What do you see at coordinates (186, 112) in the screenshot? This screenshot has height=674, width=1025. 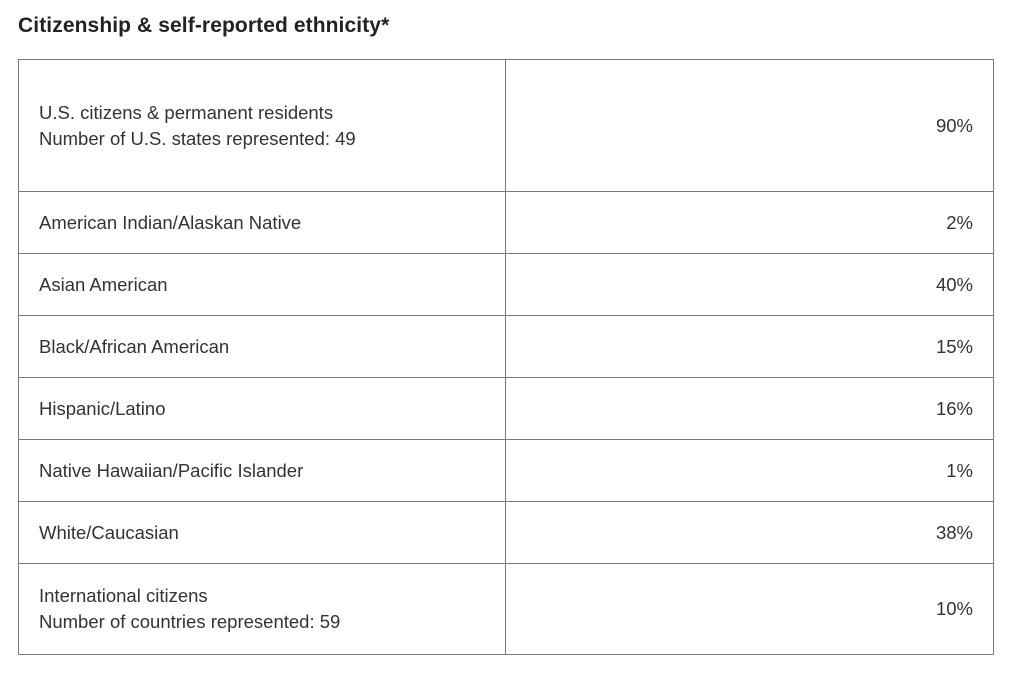 I see `row-label: U.S. citizens & permanent residents` at bounding box center [186, 112].